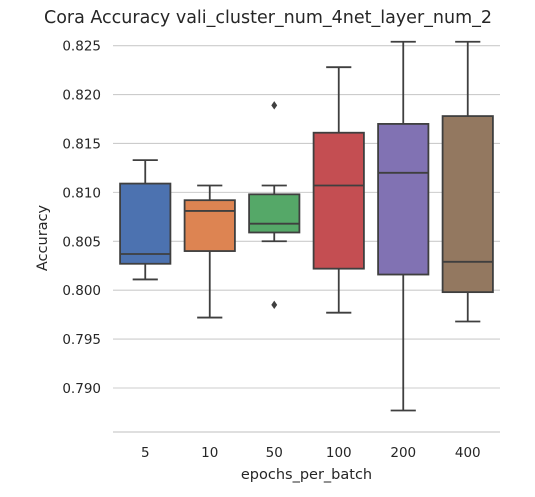 Image resolution: width=535 pixels, height=497 pixels. I want to click on y-tick-label: 0.805, so click(81, 242).